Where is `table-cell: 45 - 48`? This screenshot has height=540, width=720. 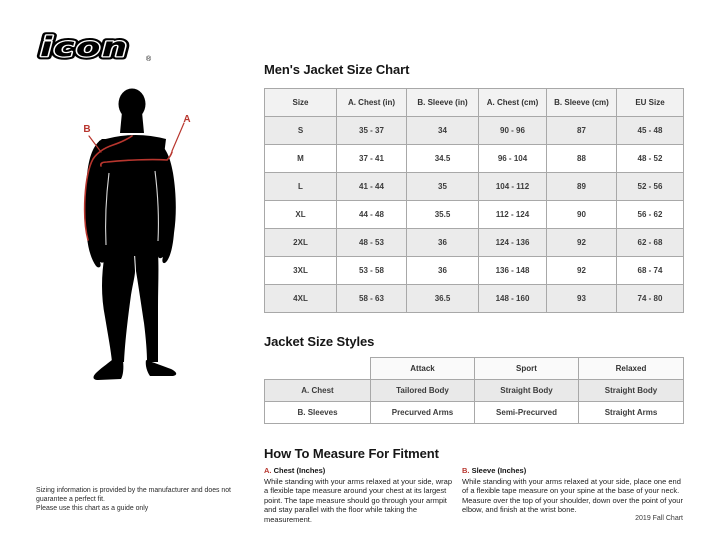 table-cell: 45 - 48 is located at coordinates (650, 130).